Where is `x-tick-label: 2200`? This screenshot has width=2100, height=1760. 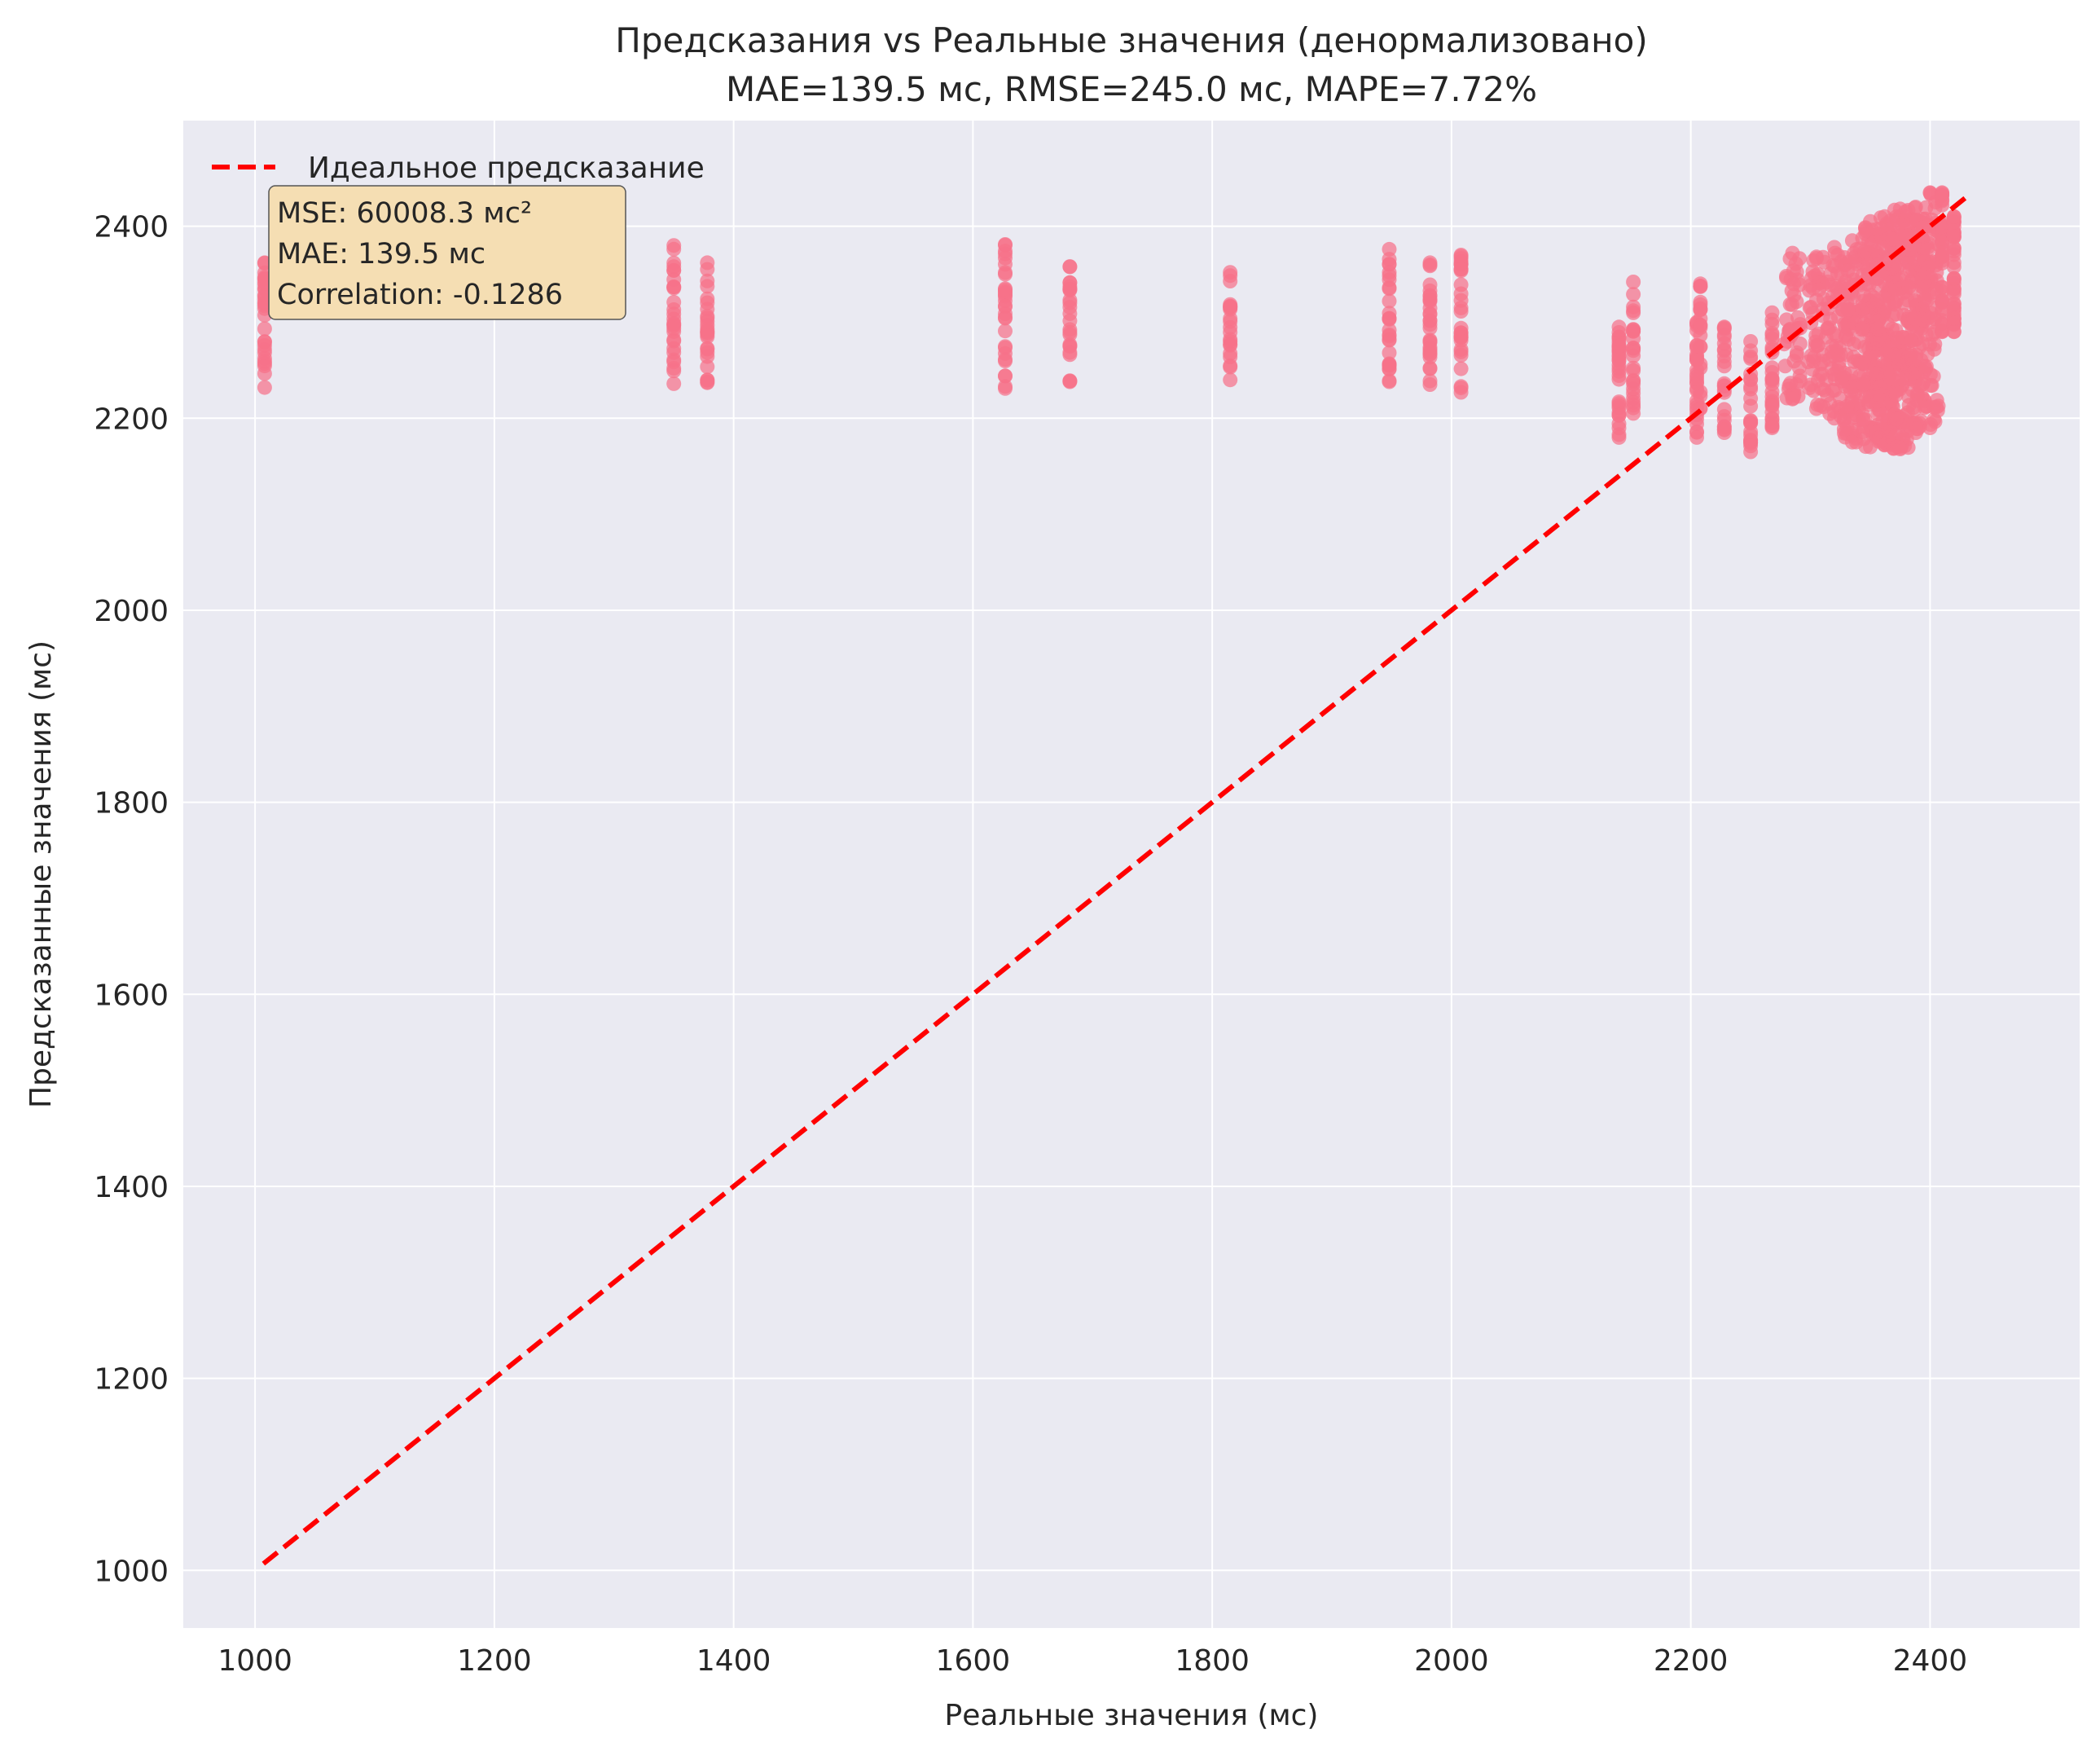 x-tick-label: 2200 is located at coordinates (1691, 1661).